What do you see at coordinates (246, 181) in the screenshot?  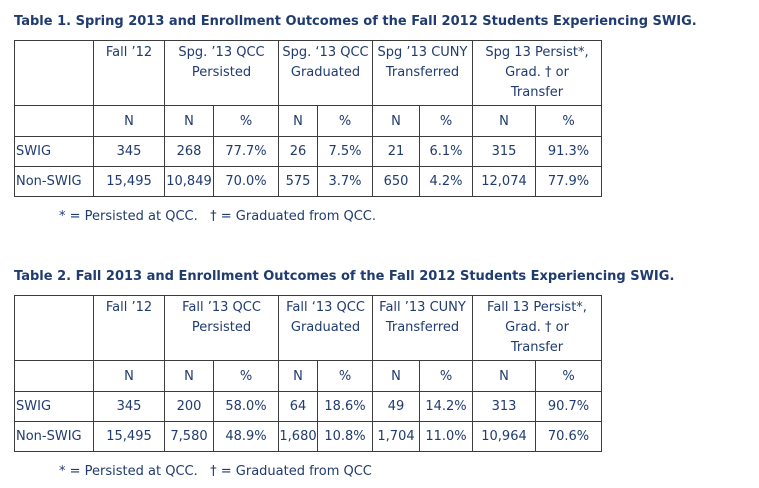 I see `data-cell: 70.0%` at bounding box center [246, 181].